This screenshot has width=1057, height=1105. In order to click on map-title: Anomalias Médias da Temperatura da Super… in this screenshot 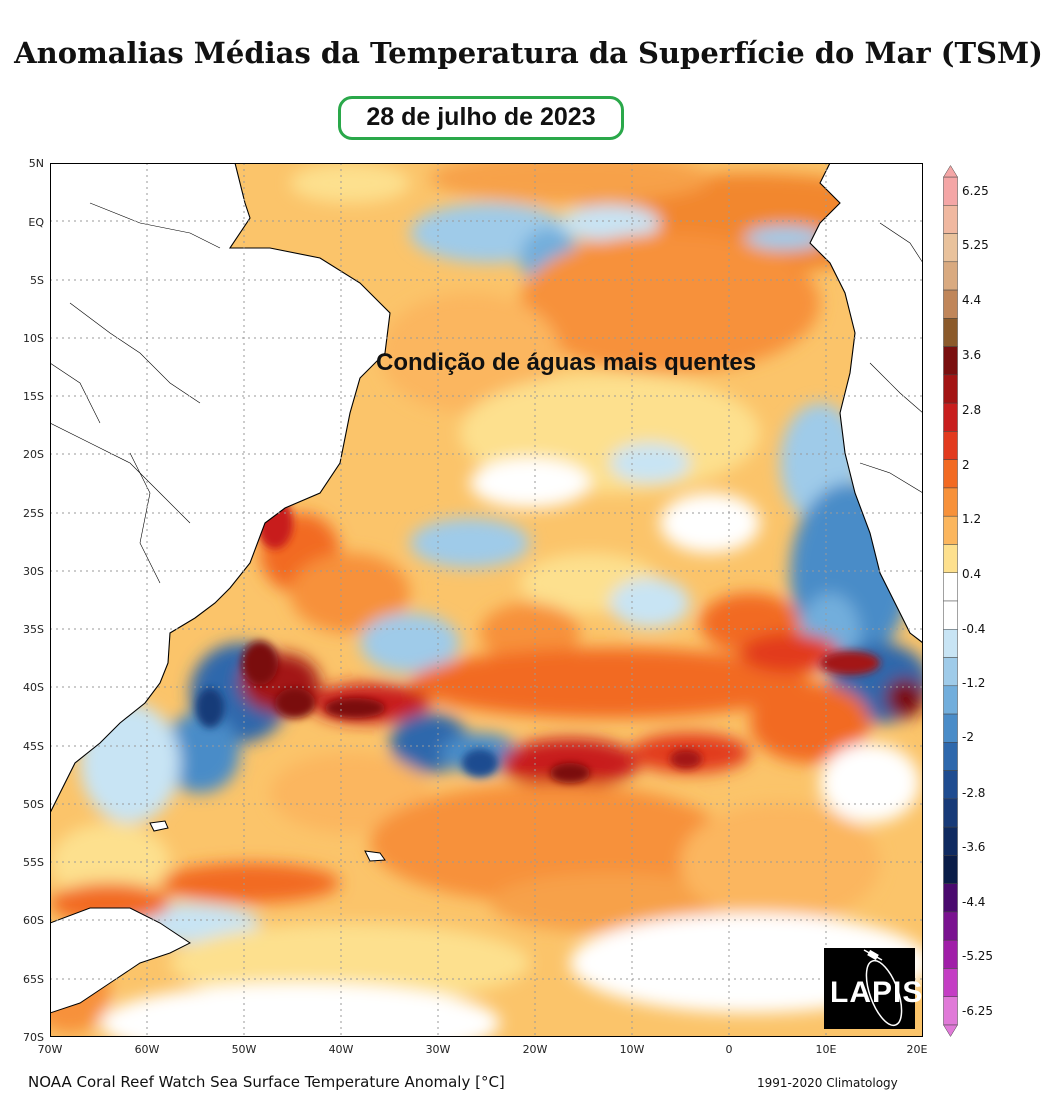, I will do `click(528, 53)`.